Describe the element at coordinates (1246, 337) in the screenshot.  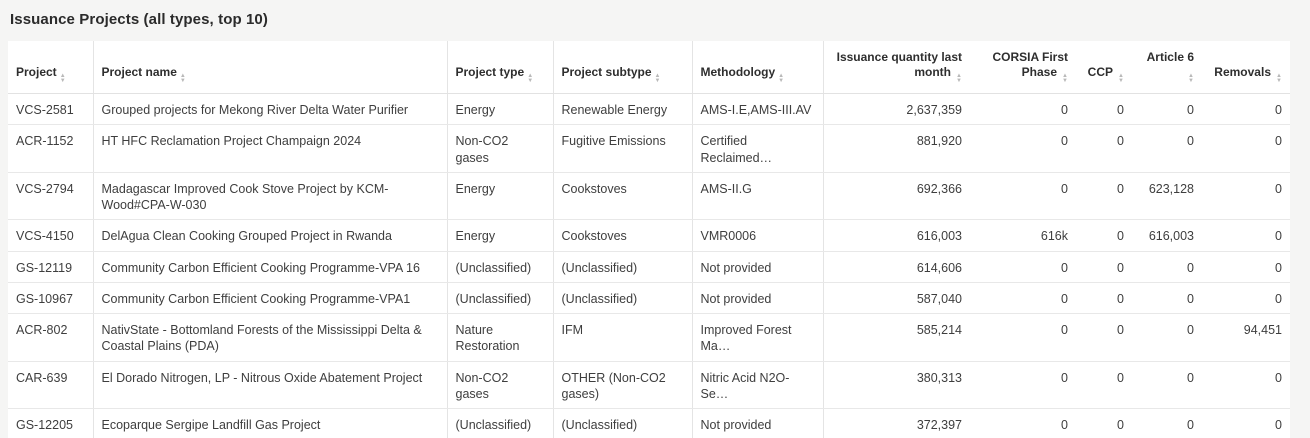
I see `cell-removals: 94,451` at that location.